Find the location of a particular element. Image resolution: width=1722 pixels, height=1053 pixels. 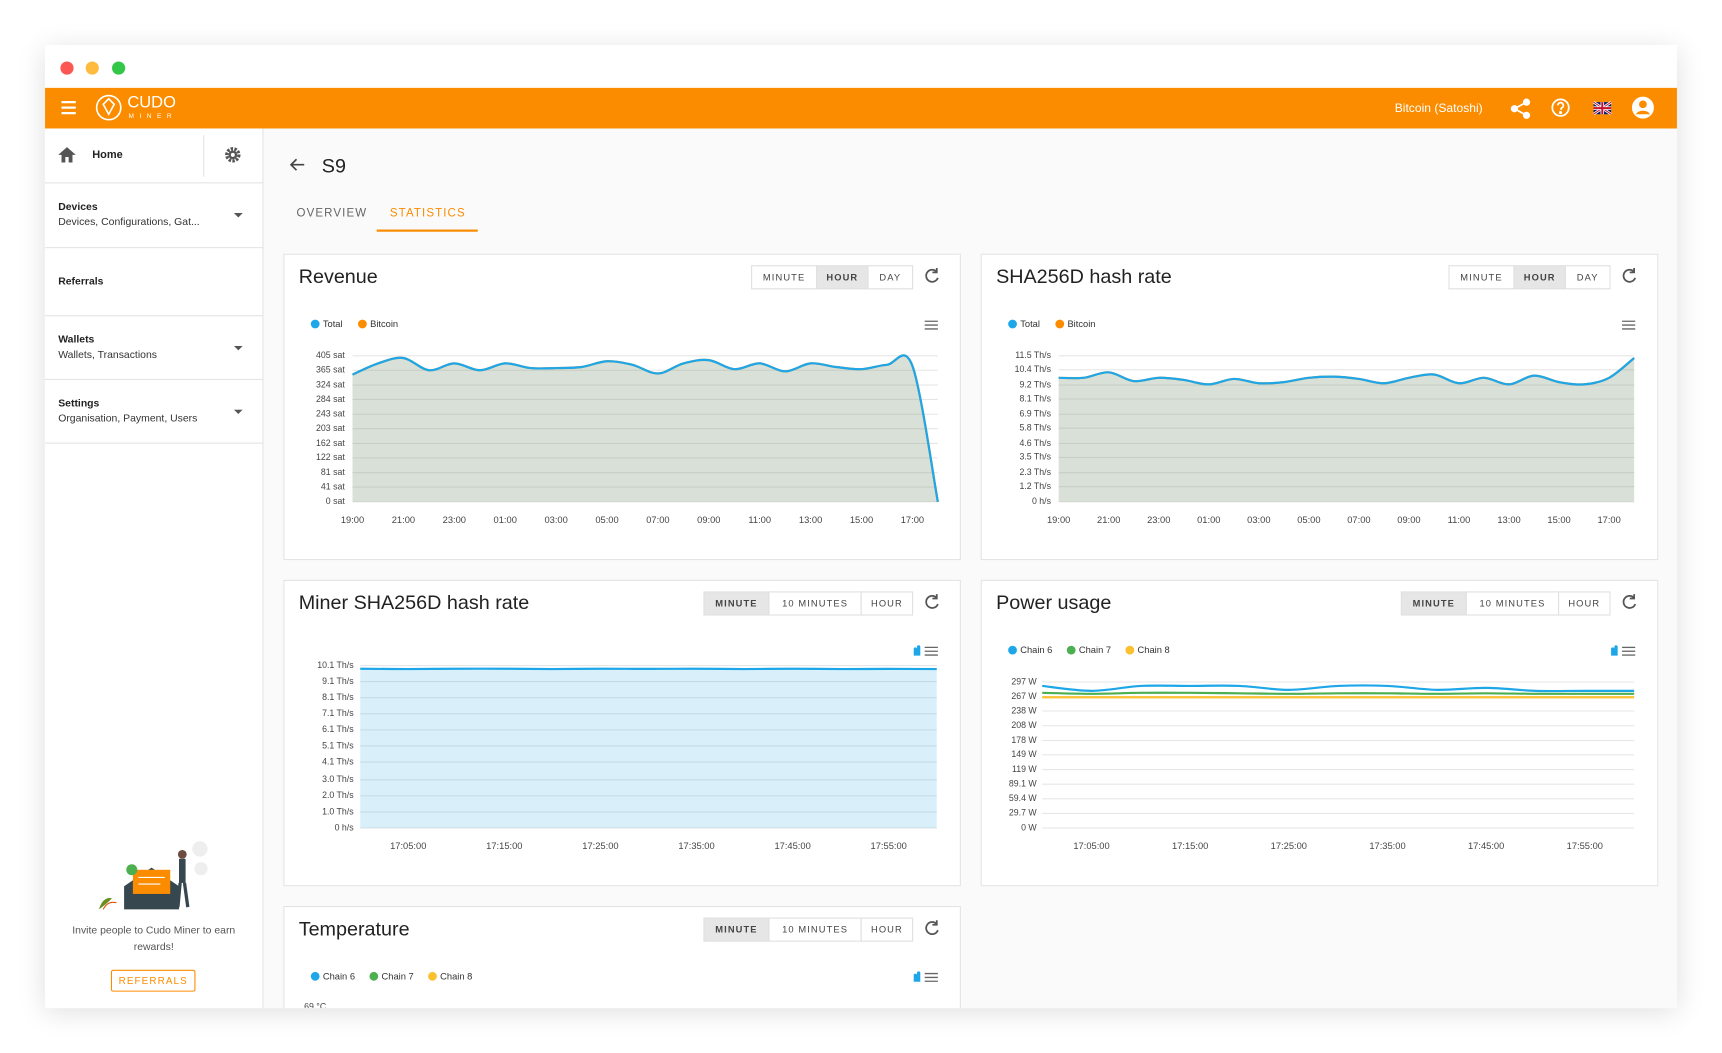

y-tick-label: 1.2 Th/s is located at coordinates (1035, 486).